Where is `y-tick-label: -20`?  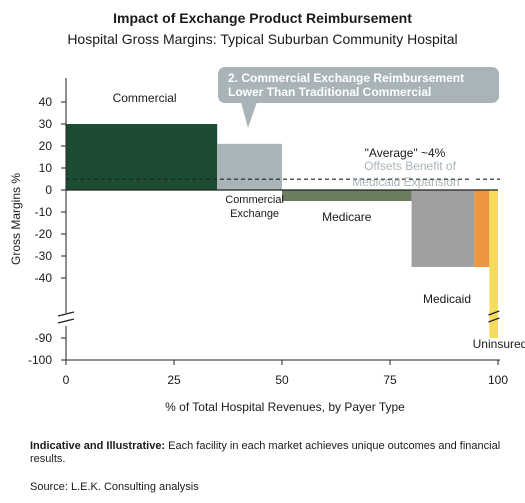 y-tick-label: -20 is located at coordinates (44, 234).